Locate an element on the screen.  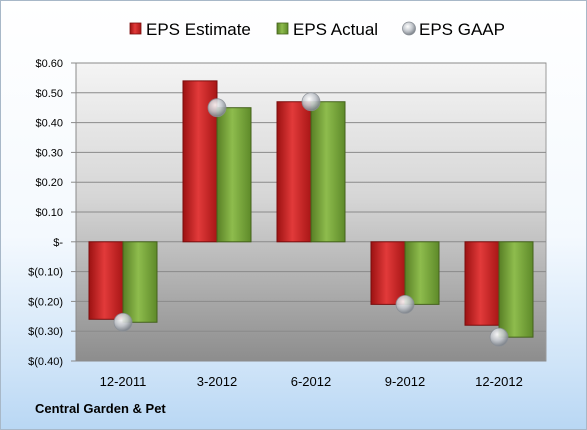
y-tick-label: $(0.10) is located at coordinates (45, 273).